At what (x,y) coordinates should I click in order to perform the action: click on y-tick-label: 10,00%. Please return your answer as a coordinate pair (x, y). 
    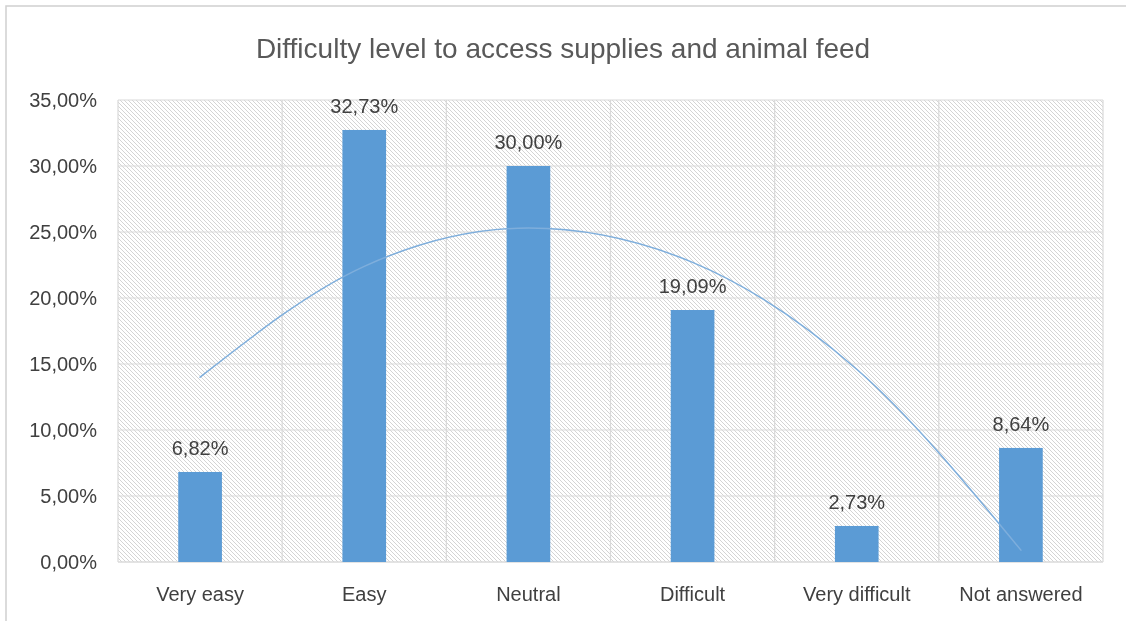
    Looking at the image, I should click on (63, 430).